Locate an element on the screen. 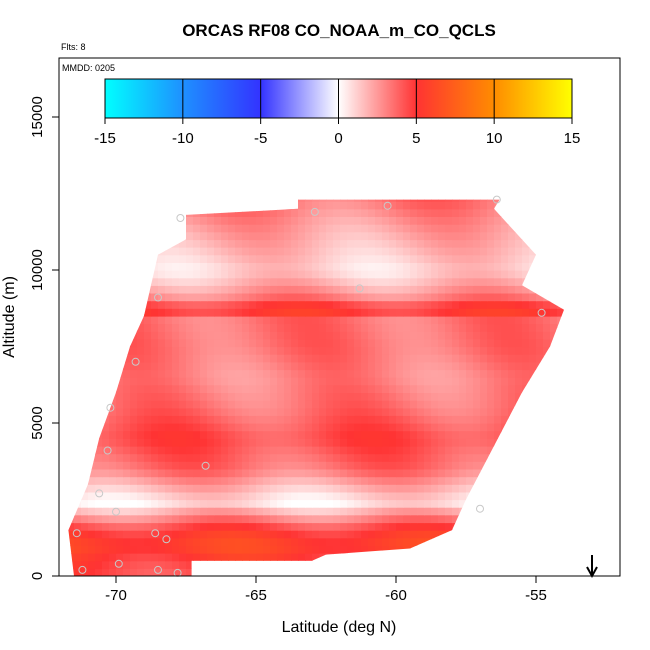  sample-point is located at coordinates (496, 199).